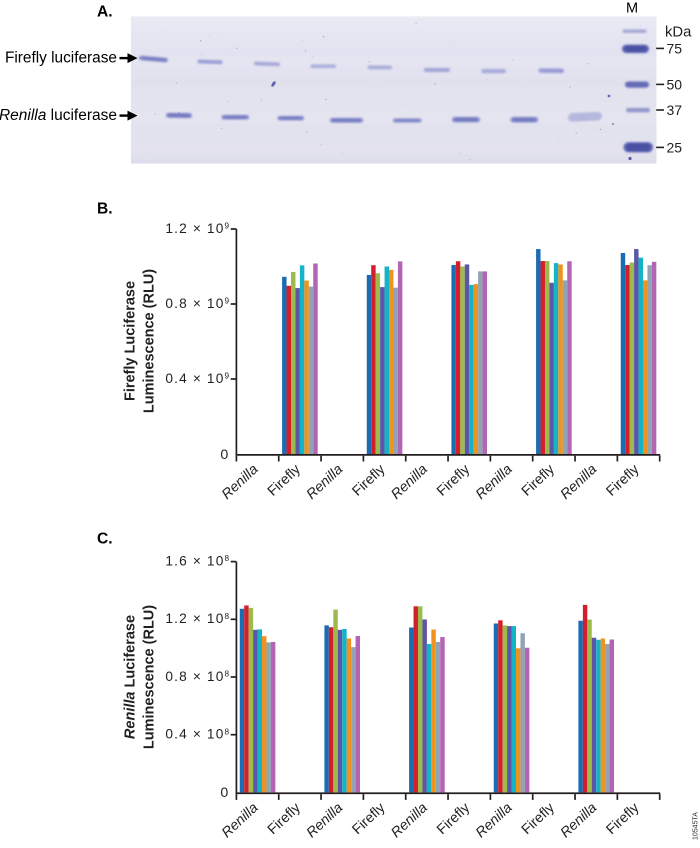 Image resolution: width=700 pixels, height=848 pixels. Describe the element at coordinates (131, 677) in the screenshot. I see `svg-text: Renilla Luciferase` at that location.